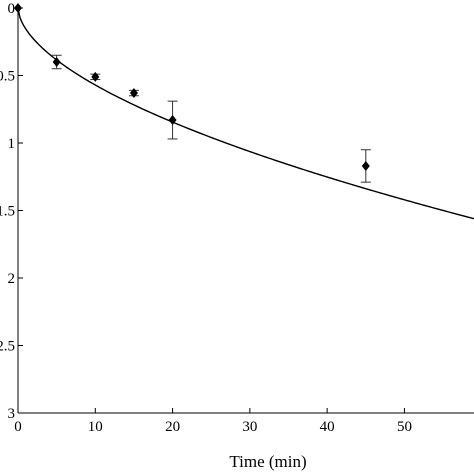 The image size is (474, 474). I want to click on y-axis: 0 0.5 1 1.5 2 2.5 3, so click(11, 211).